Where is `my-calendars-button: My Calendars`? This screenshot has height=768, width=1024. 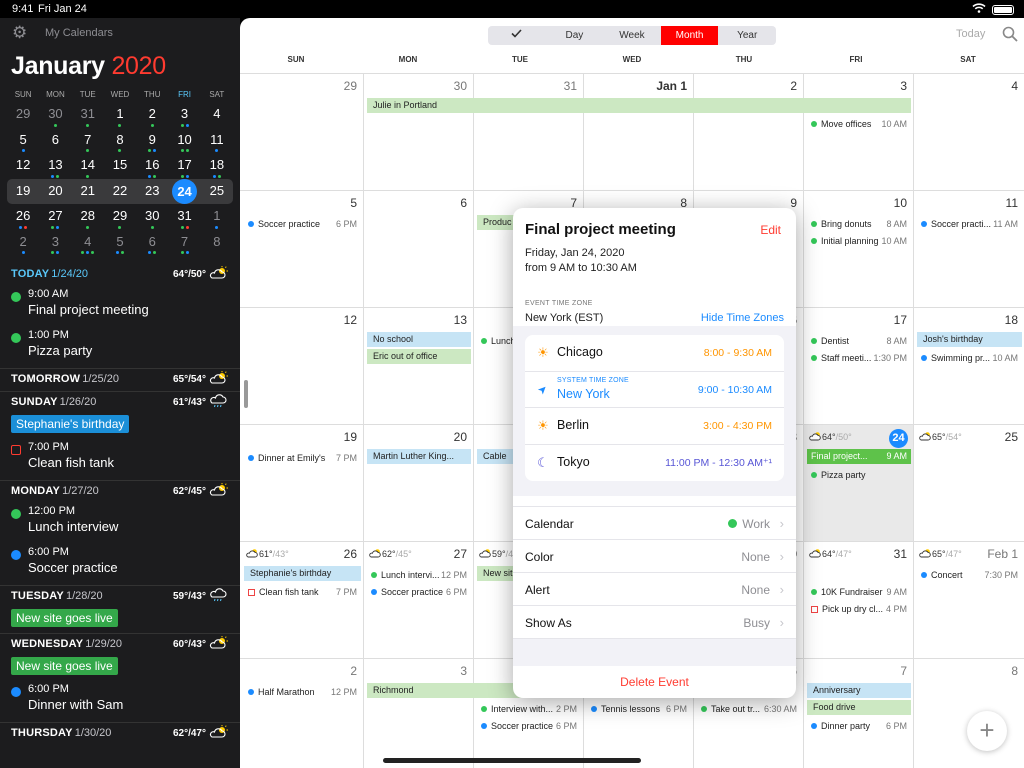 my-calendars-button: My Calendars is located at coordinates (79, 33).